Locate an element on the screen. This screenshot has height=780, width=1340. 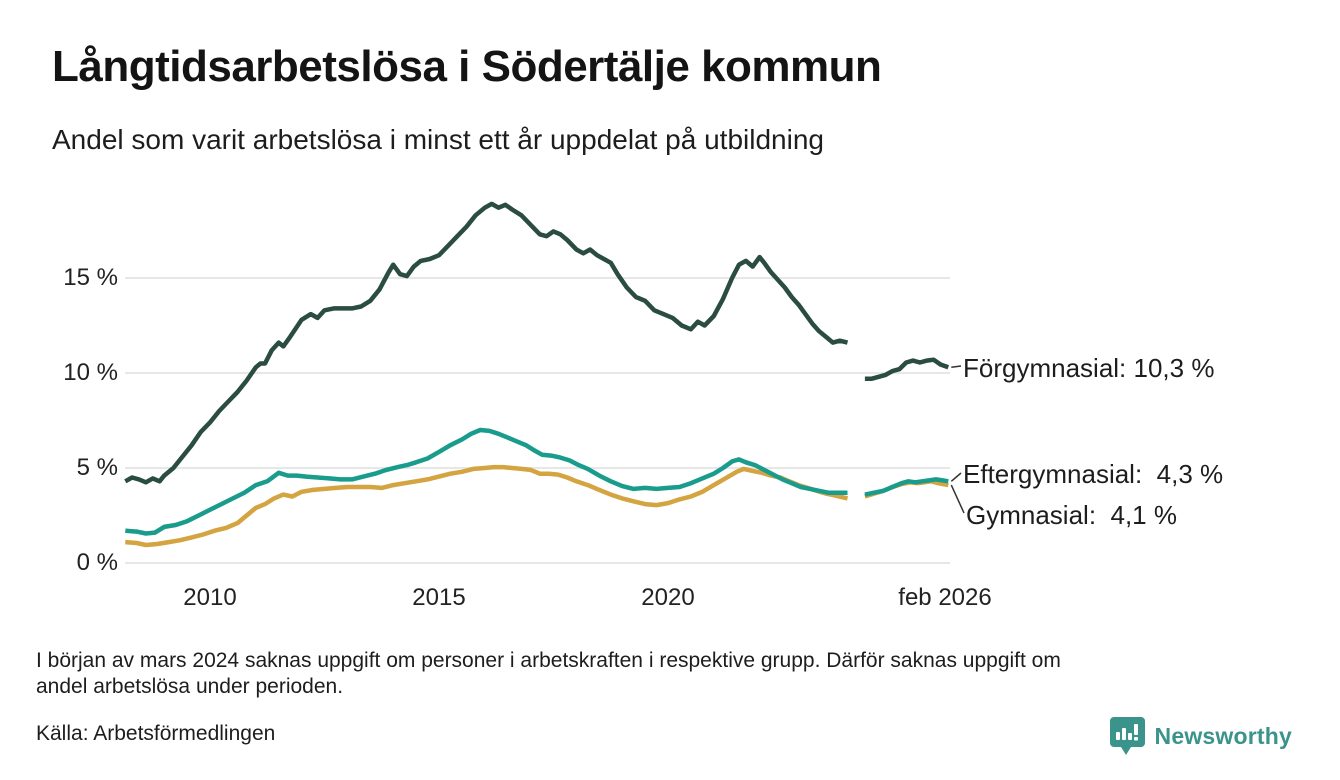
y-axis-tick-10: 10 % is located at coordinates (90, 372).